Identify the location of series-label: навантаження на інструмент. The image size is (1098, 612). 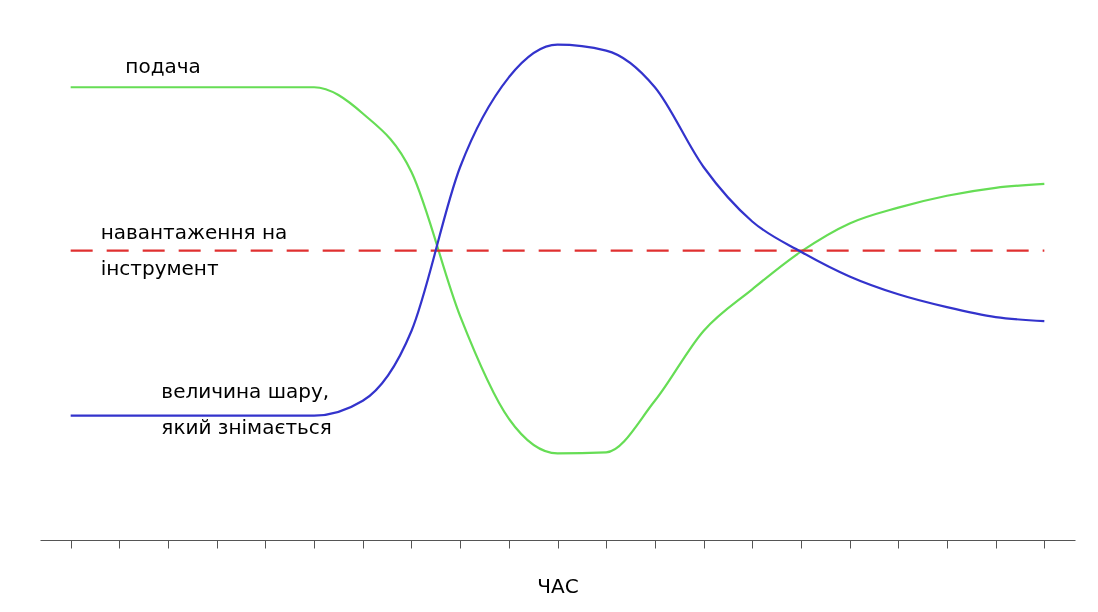
(194, 249).